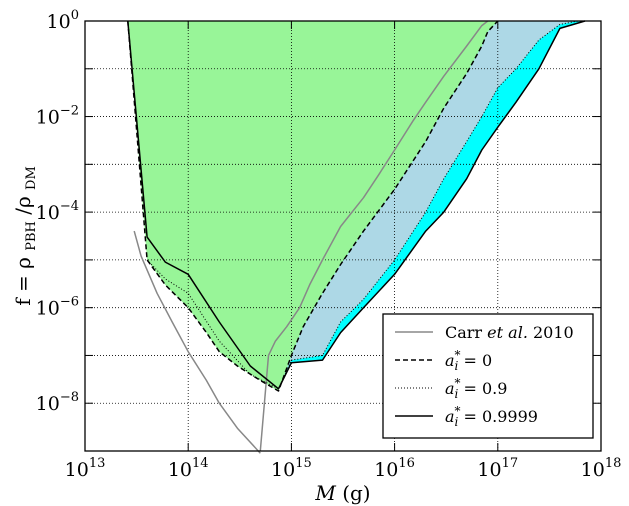  I want to click on legend-text-part: 2010, so click(551, 332).